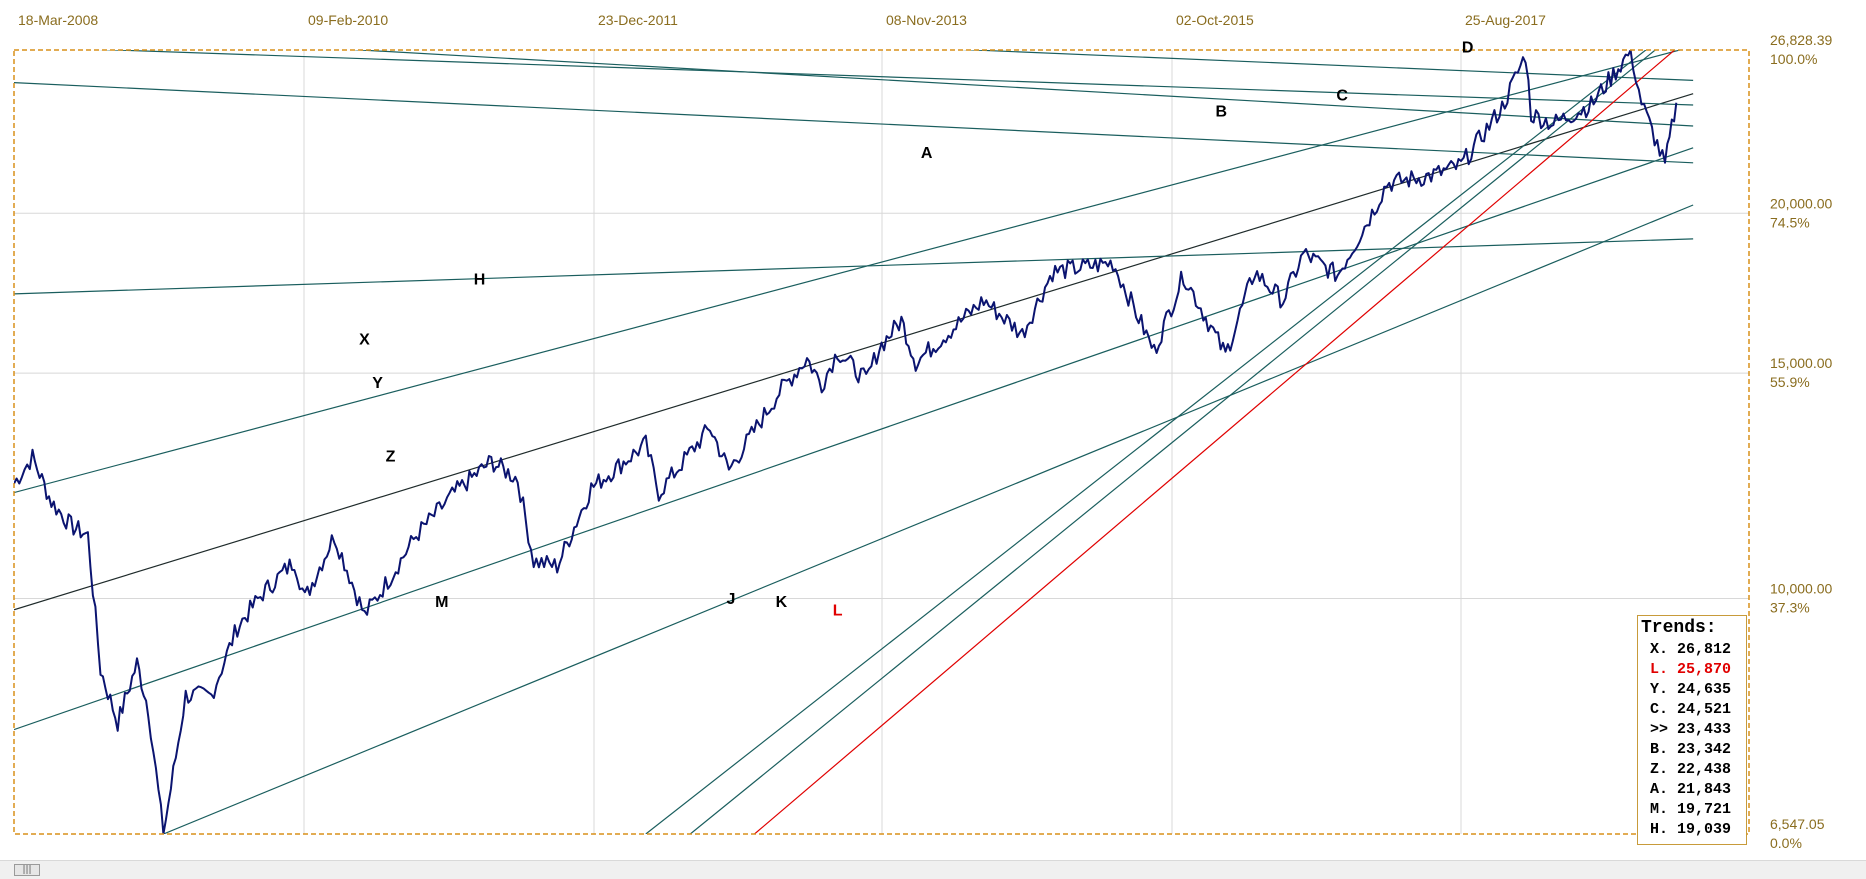  Describe the element at coordinates (926, 20) in the screenshot. I see `x-tick-label: 08-Nov-2013` at that location.